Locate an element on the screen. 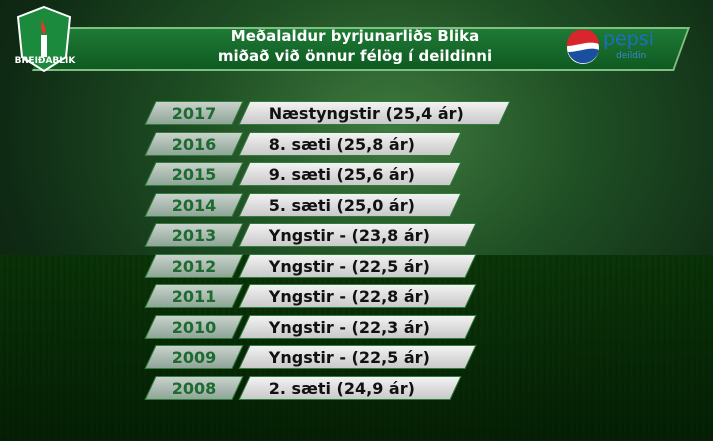 Image resolution: width=713 pixels, height=441 pixels. year-box: 2009 is located at coordinates (194, 357).